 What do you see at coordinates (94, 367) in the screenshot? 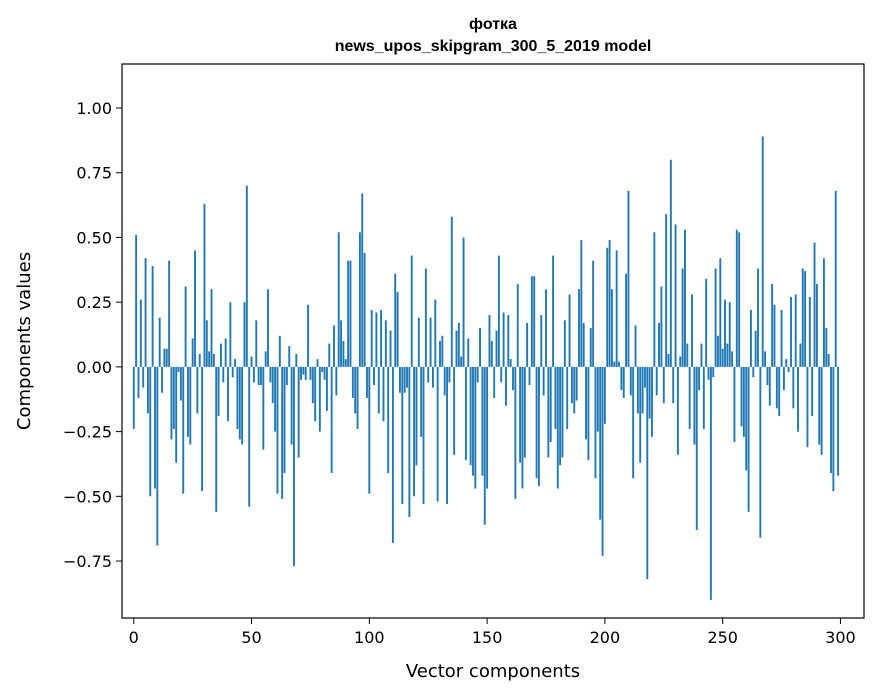
I see `y-tick-label: 0.00` at bounding box center [94, 367].